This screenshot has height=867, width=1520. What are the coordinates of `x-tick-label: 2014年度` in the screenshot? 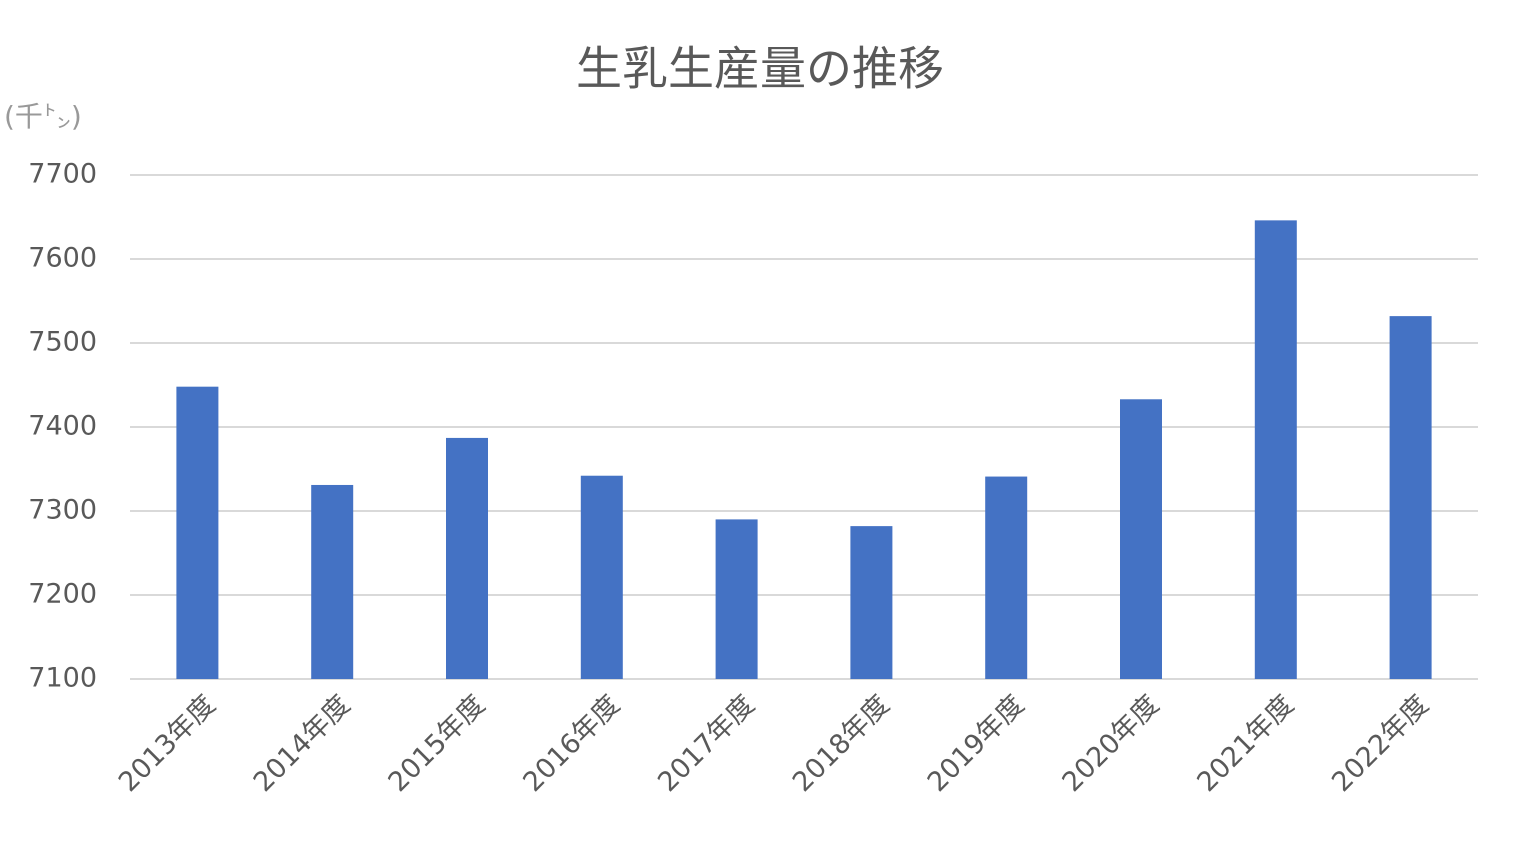 It's located at (302, 743).